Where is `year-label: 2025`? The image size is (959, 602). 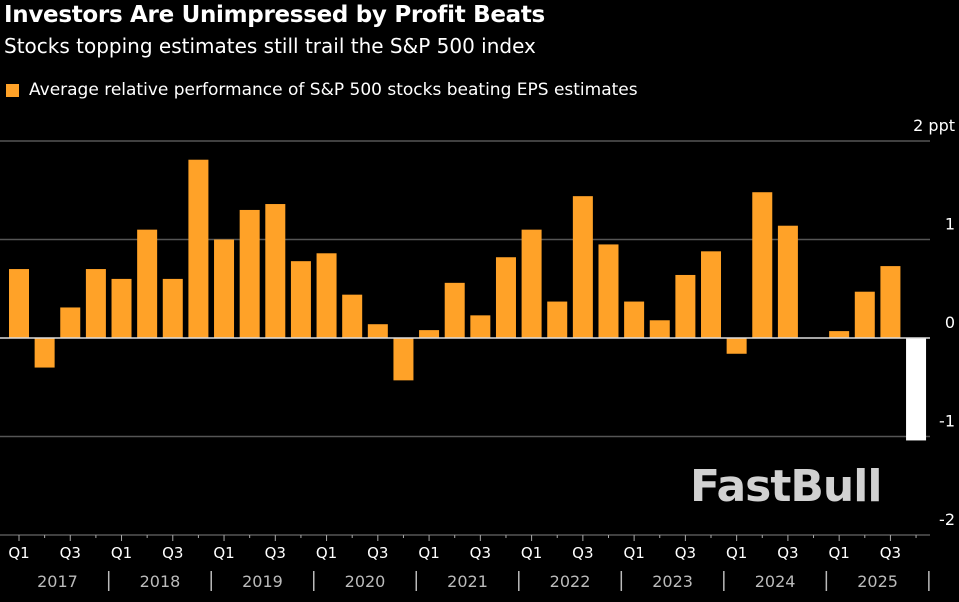 year-label: 2025 is located at coordinates (877, 581).